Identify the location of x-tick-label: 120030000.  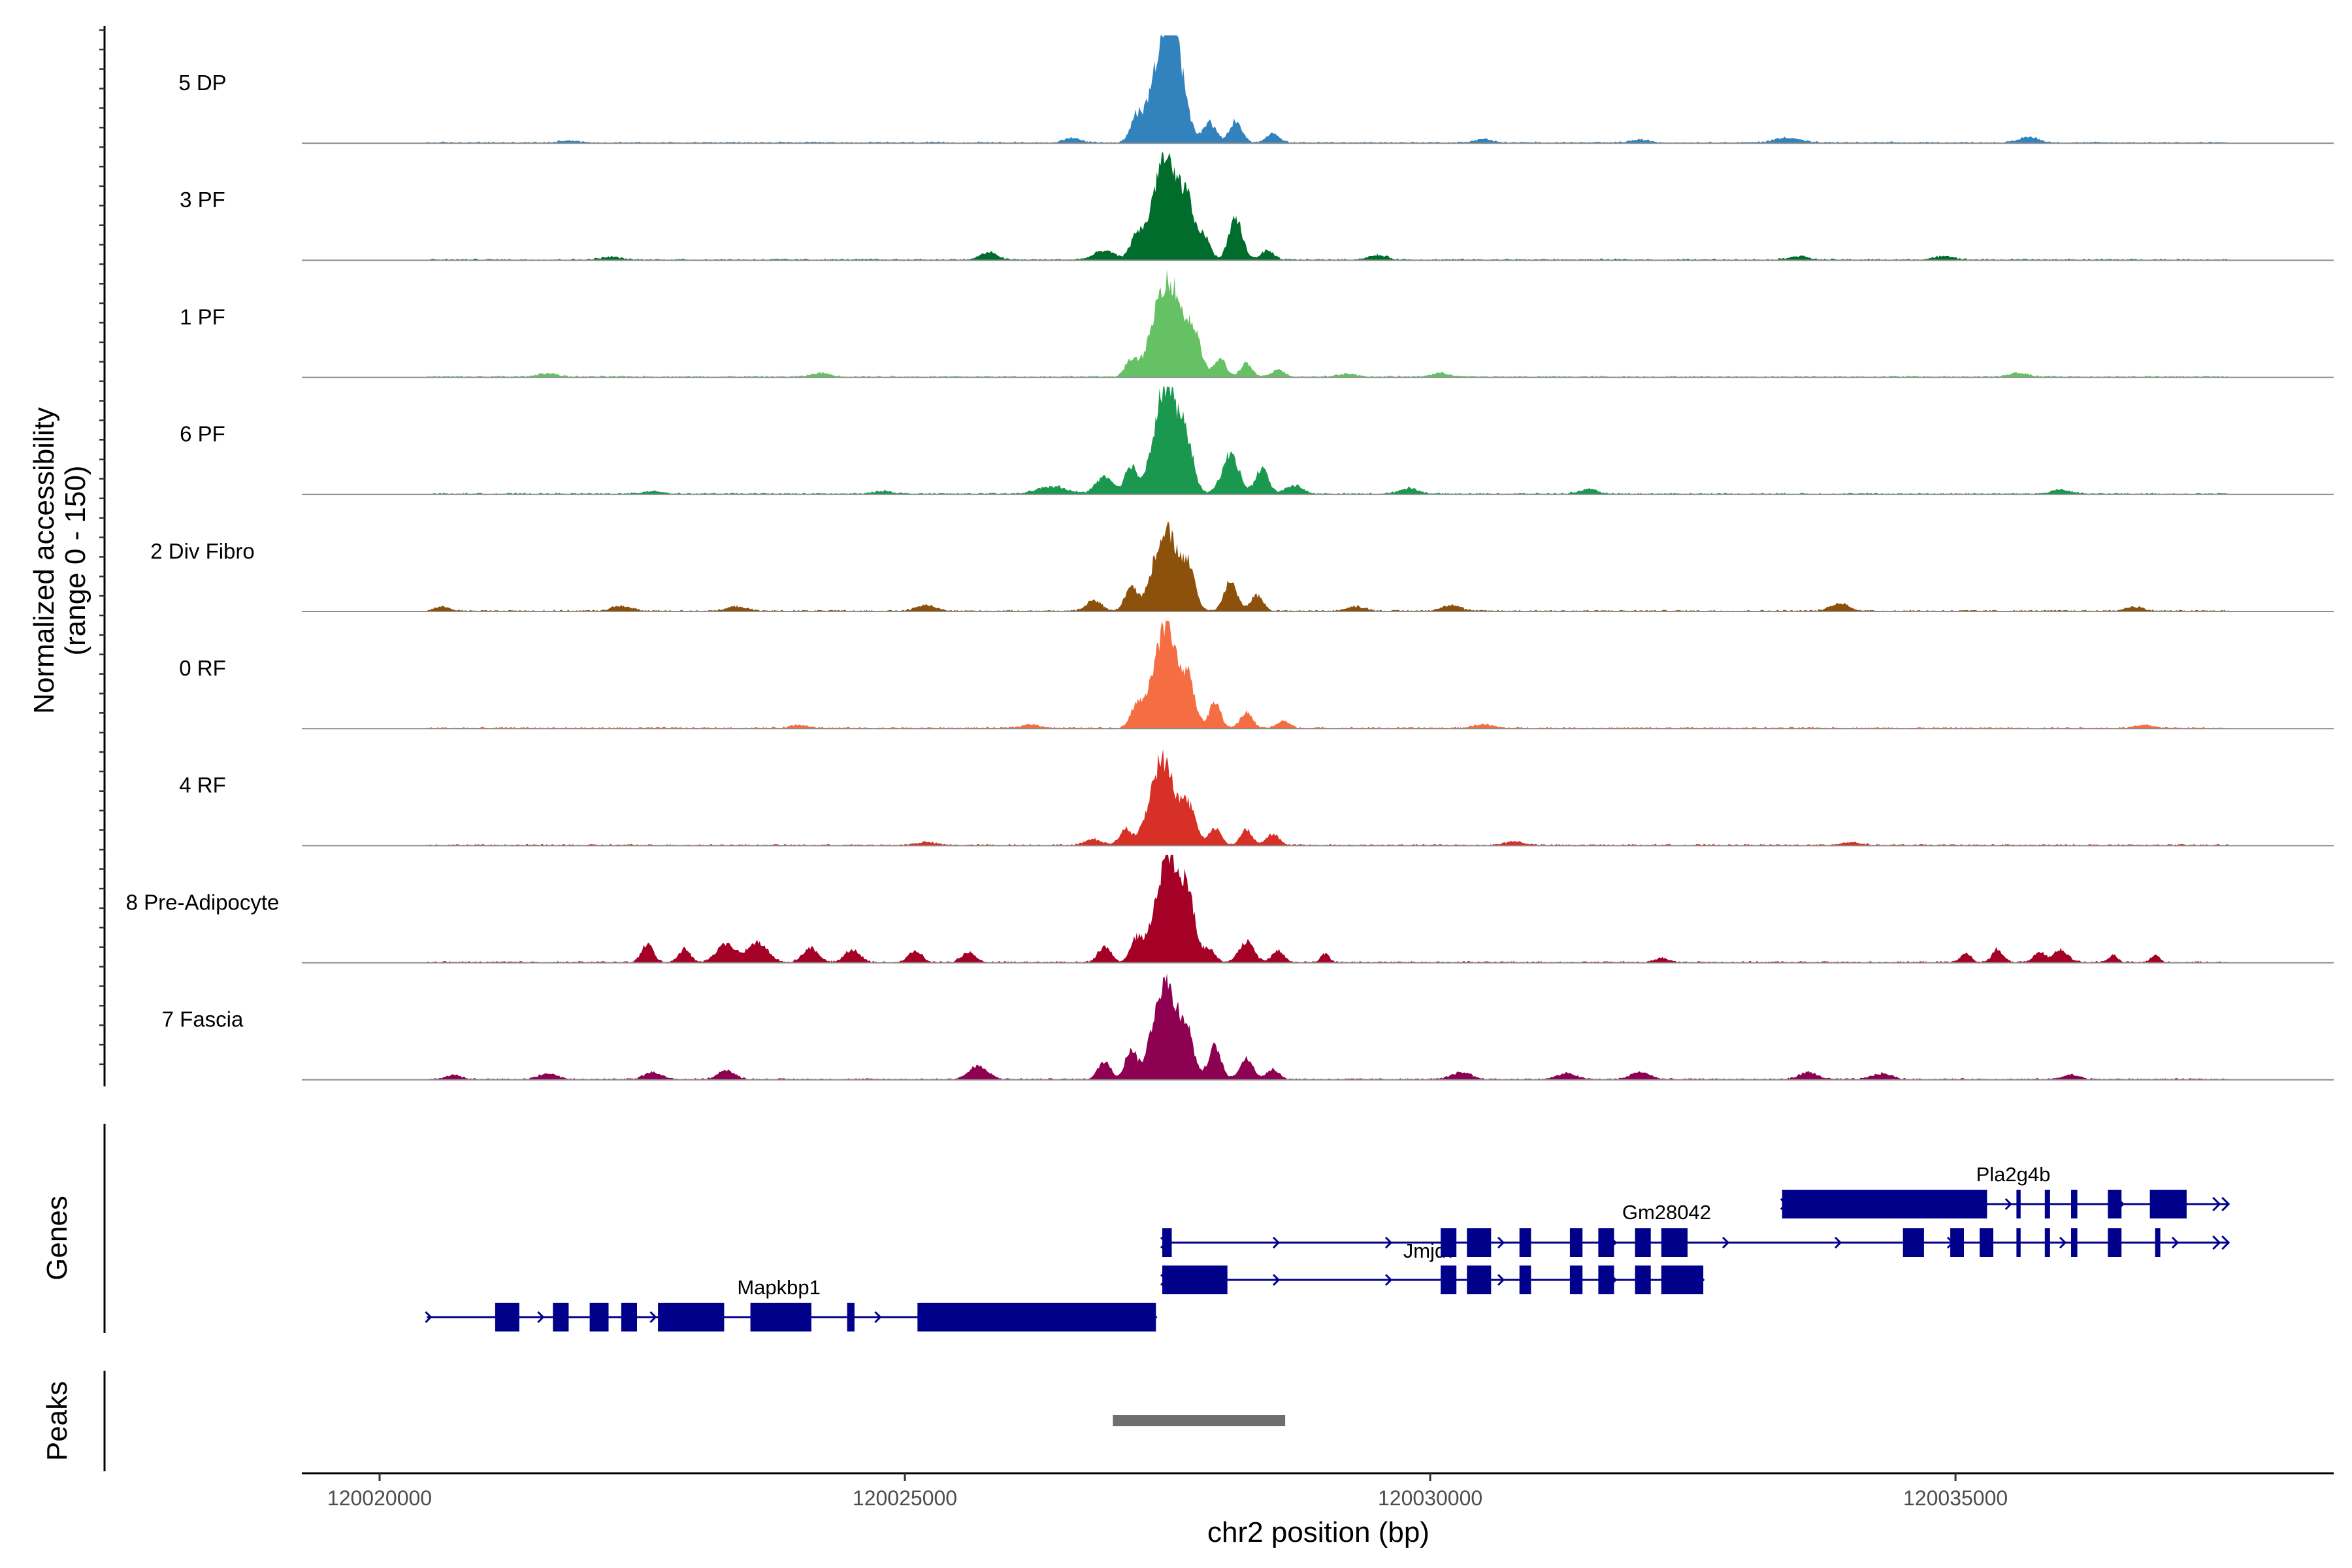
(1430, 1498).